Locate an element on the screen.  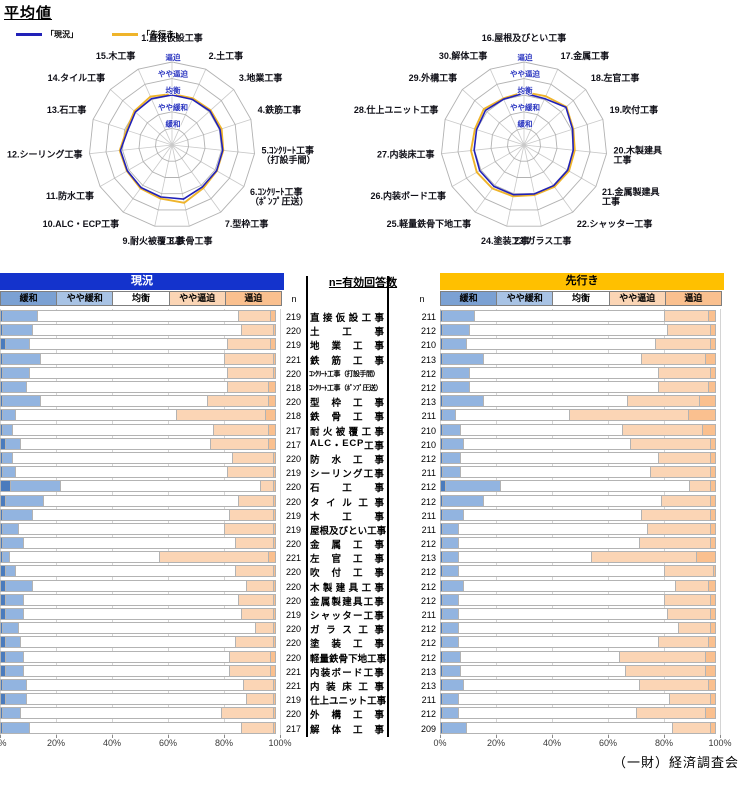
radar-level-label: 逼迫 is located at coordinates (173, 57).